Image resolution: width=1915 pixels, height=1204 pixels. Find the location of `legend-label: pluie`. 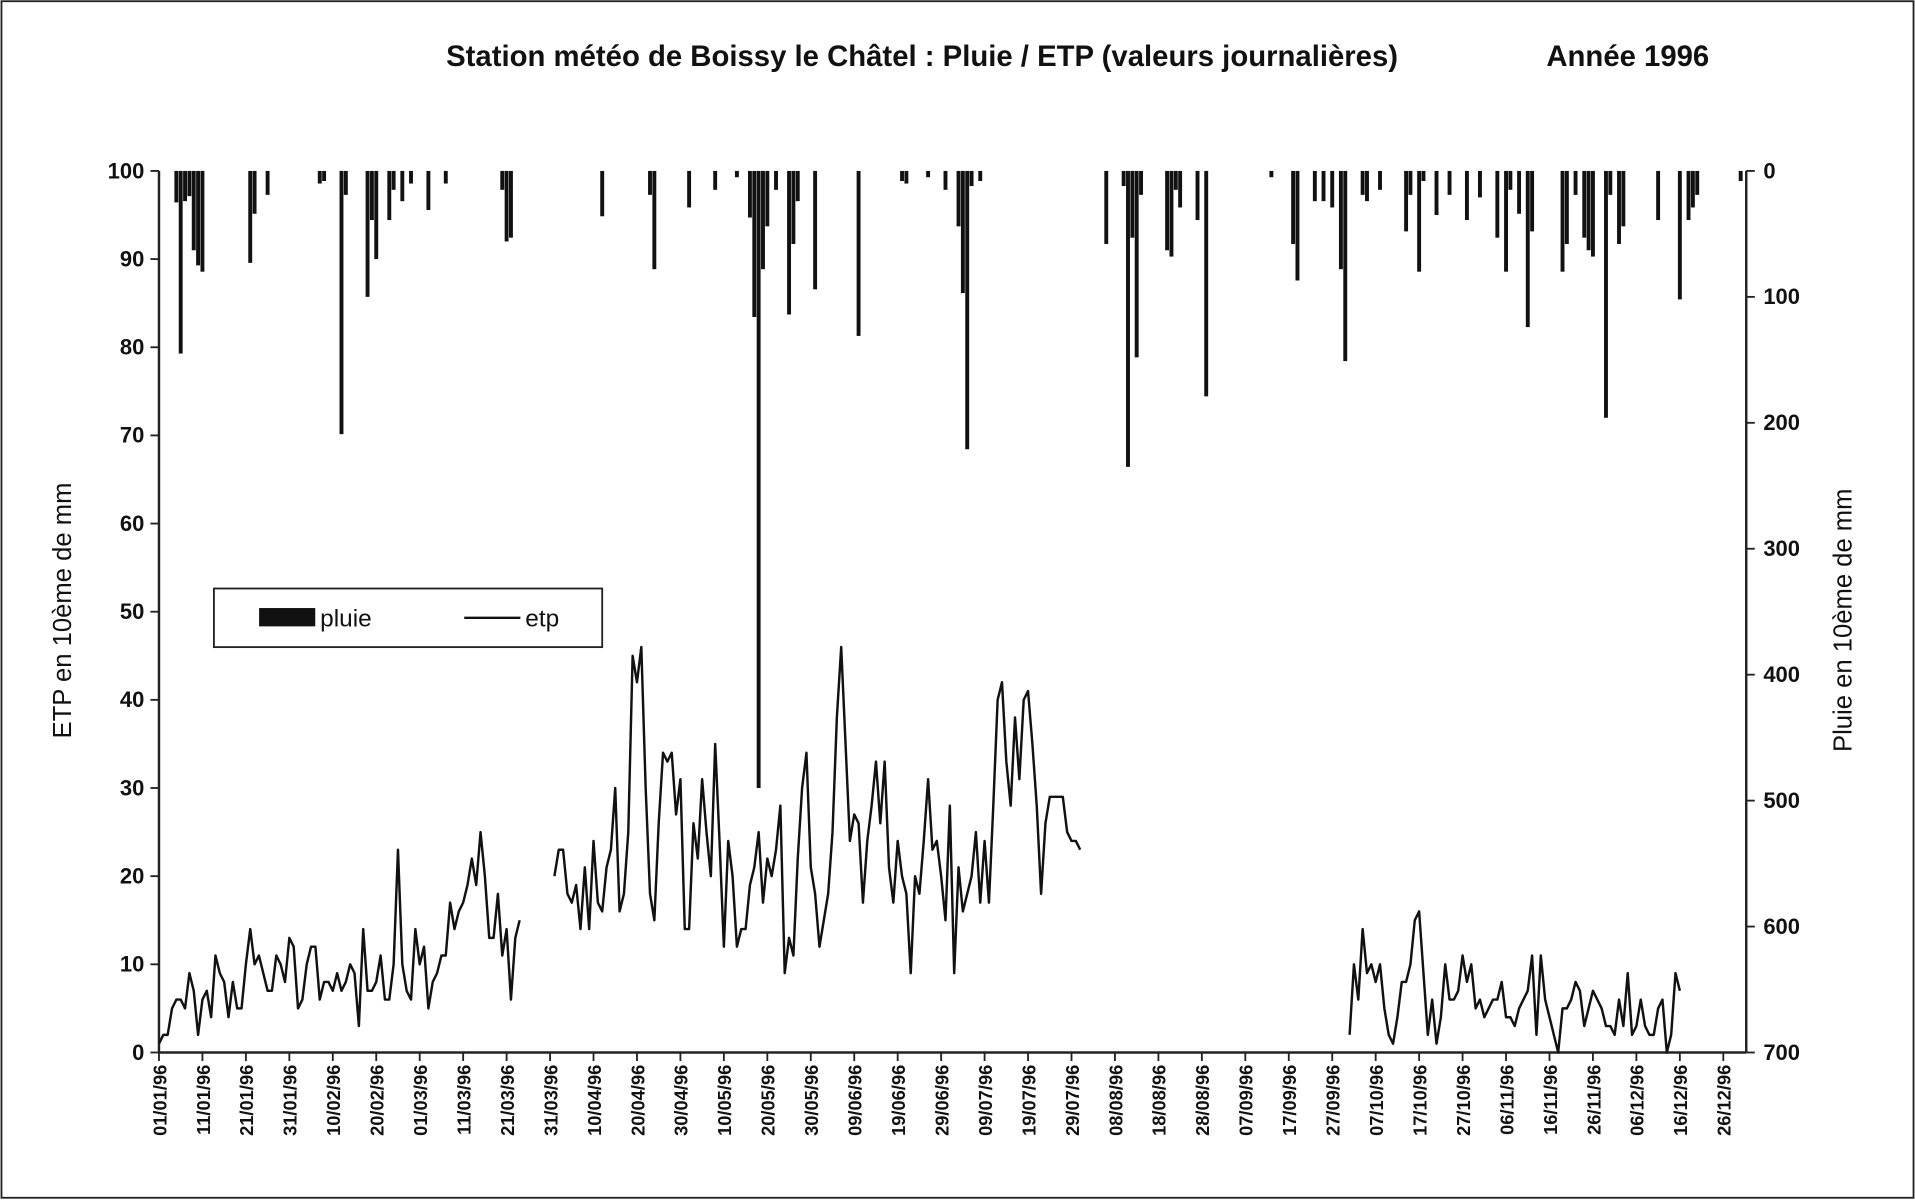

legend-label: pluie is located at coordinates (346, 618).